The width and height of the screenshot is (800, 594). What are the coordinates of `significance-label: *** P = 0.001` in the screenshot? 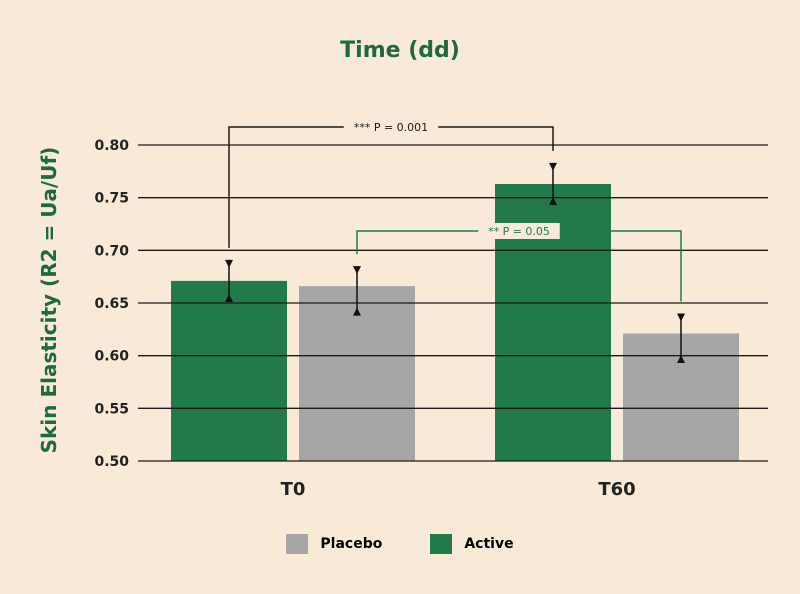 It's located at (391, 127).